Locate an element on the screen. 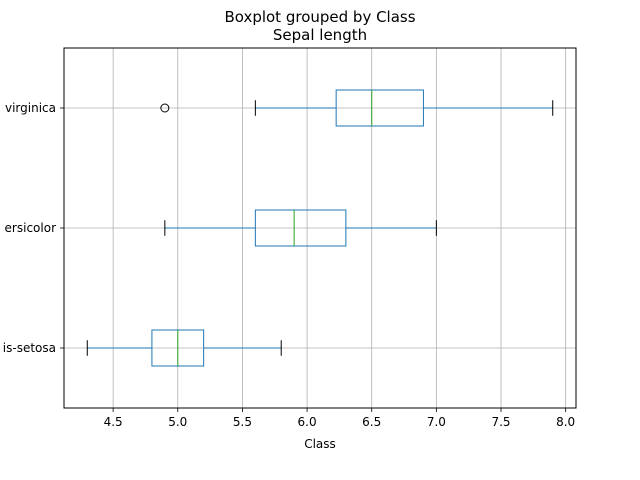 The width and height of the screenshot is (640, 480). x-tick-label: 6.5 is located at coordinates (371, 422).